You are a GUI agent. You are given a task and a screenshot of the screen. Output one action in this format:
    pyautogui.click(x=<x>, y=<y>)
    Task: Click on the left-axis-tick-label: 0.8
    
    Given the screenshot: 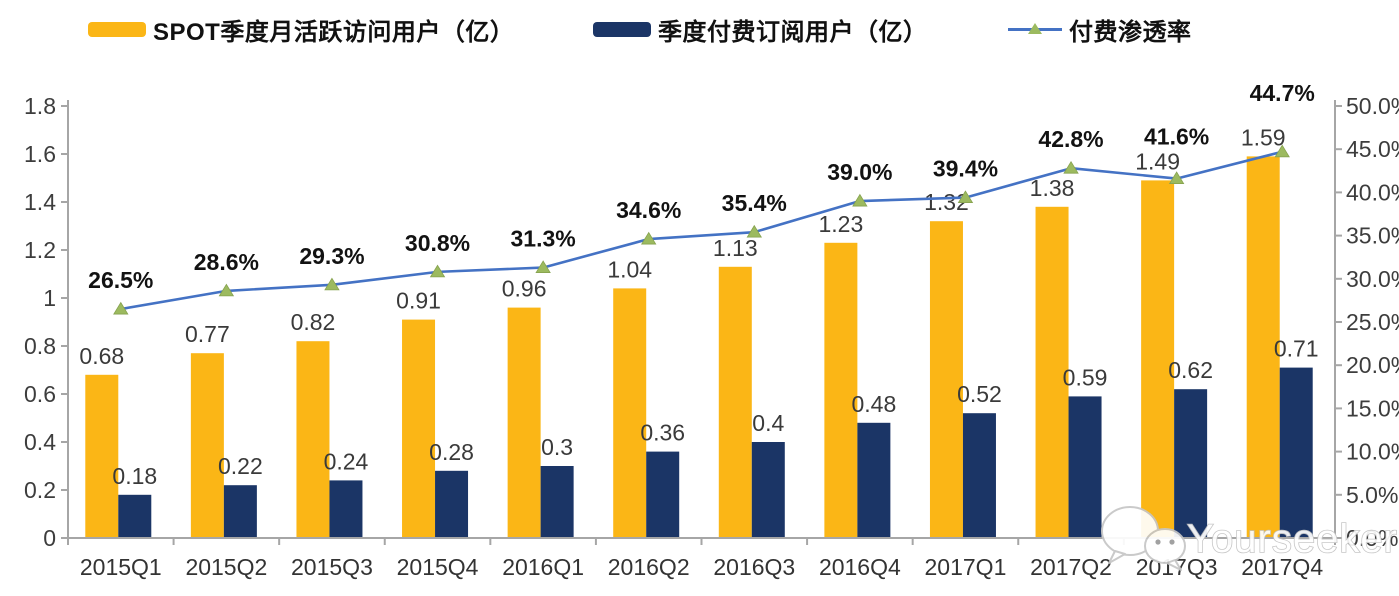 What is the action you would take?
    pyautogui.click(x=40, y=346)
    